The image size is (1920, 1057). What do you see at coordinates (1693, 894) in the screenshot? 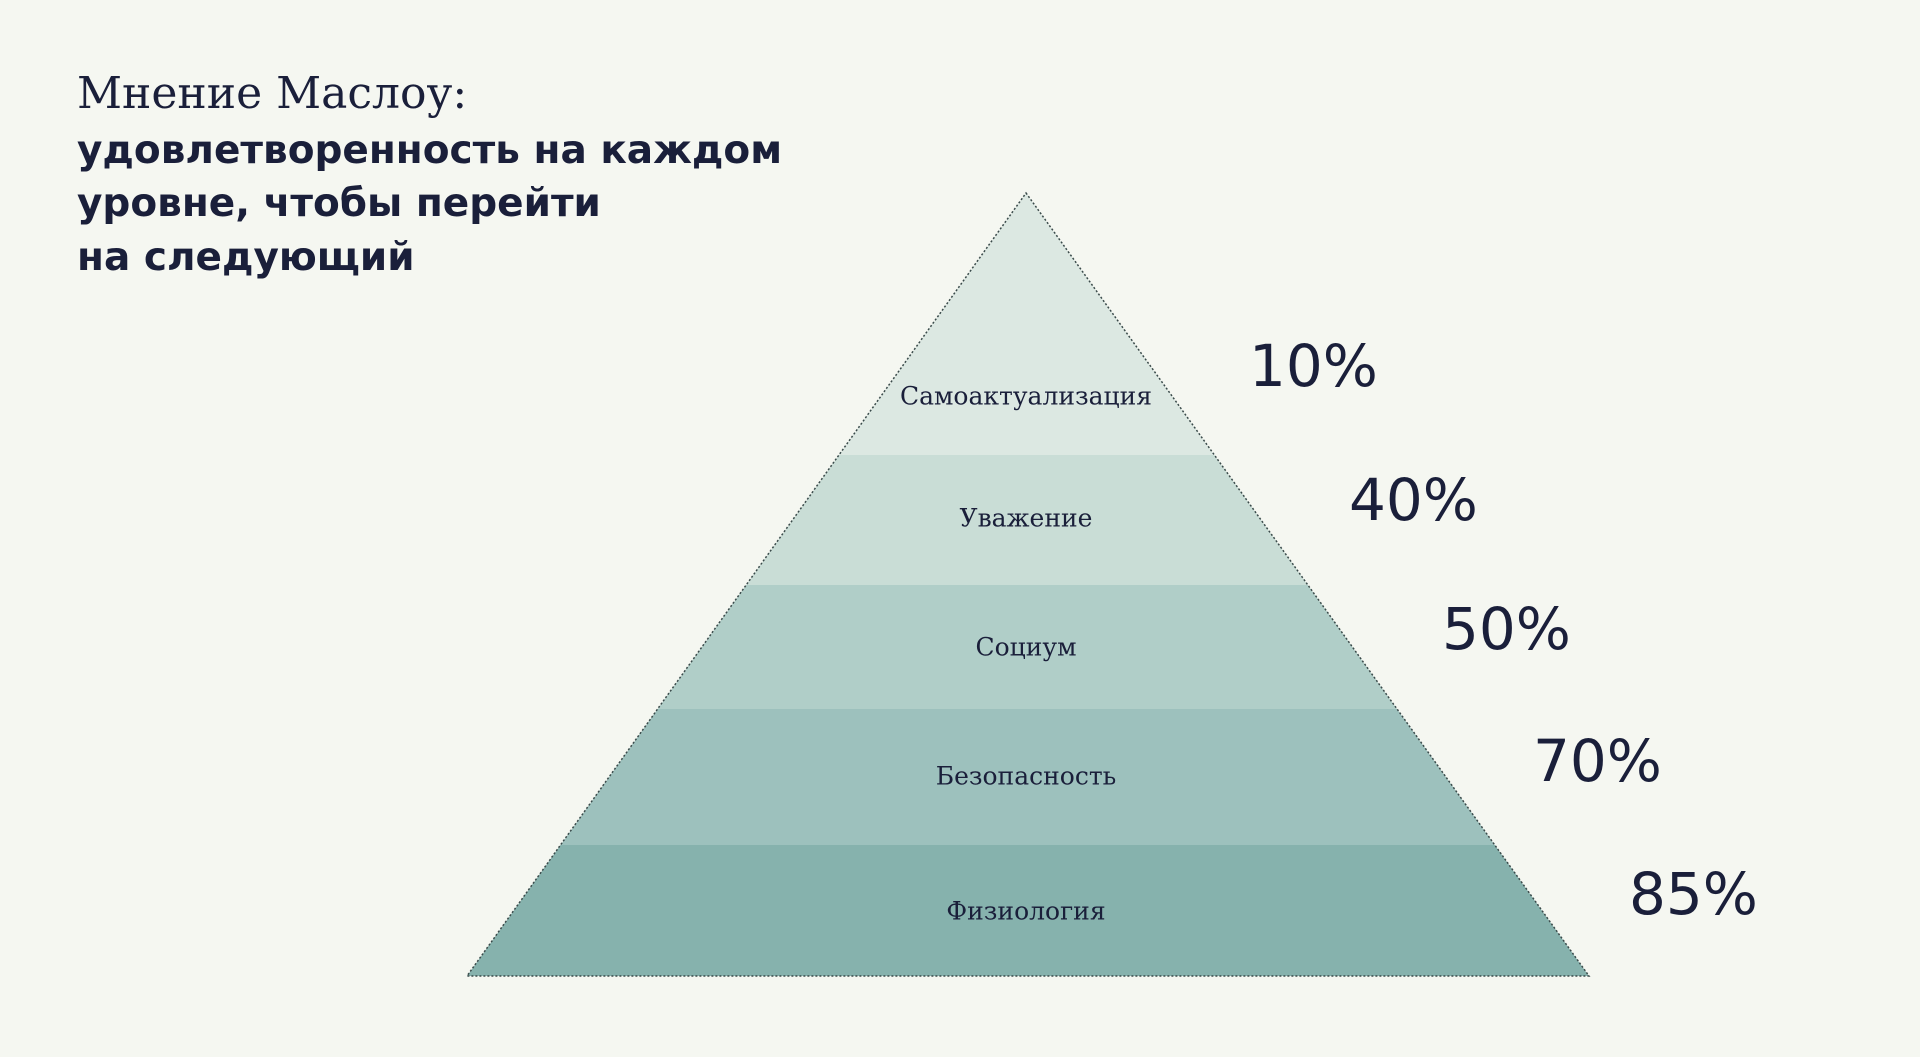
I see `level-share: 85%` at bounding box center [1693, 894].